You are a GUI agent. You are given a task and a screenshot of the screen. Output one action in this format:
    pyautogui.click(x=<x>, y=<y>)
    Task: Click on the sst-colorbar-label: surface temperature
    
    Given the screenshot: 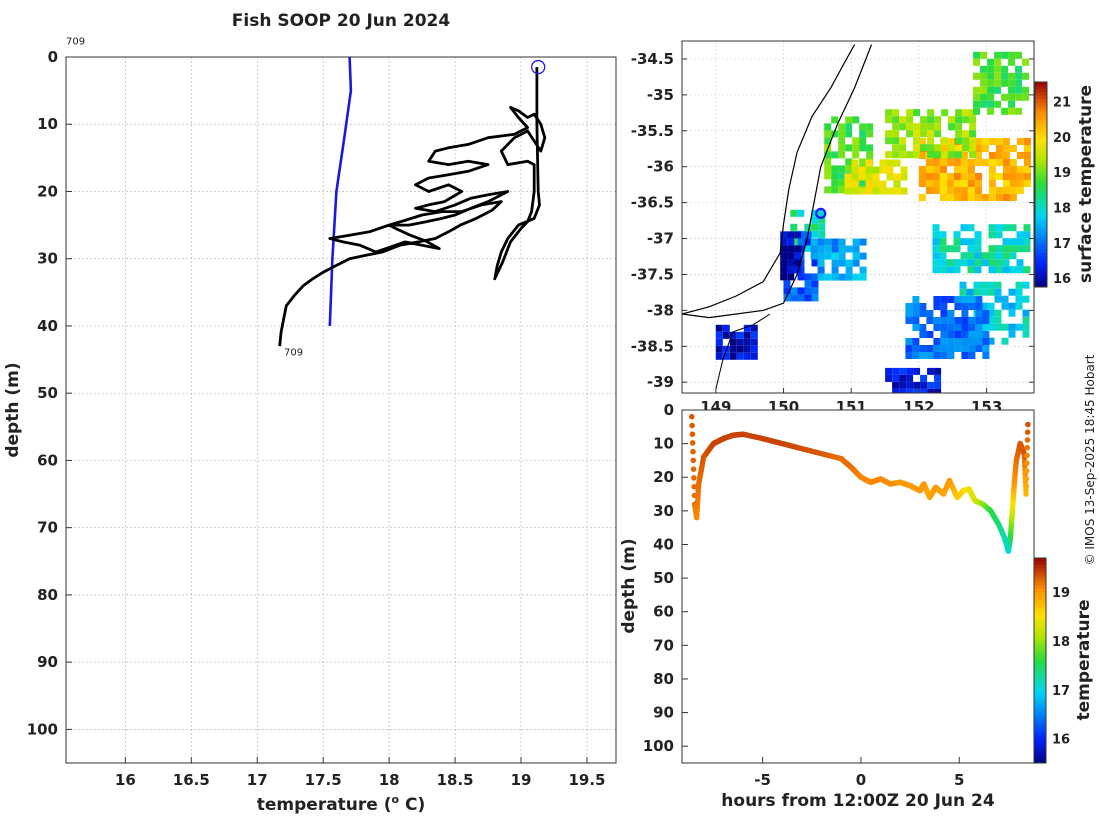 What is the action you would take?
    pyautogui.click(x=1086, y=184)
    